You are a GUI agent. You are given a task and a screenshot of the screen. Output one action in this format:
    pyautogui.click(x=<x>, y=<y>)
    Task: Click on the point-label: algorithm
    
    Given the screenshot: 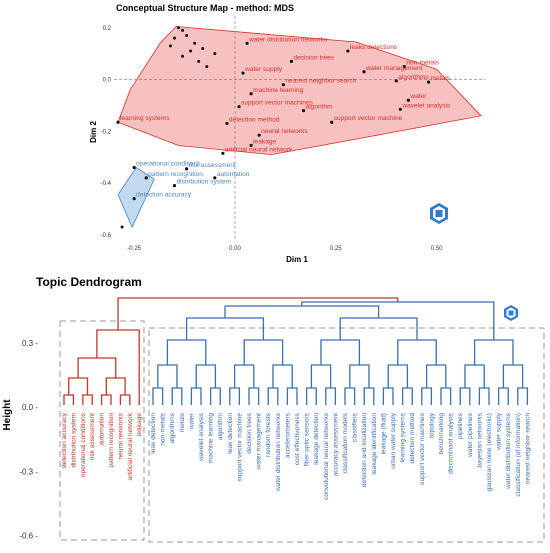 What is the action you would take?
    pyautogui.click(x=320, y=107)
    